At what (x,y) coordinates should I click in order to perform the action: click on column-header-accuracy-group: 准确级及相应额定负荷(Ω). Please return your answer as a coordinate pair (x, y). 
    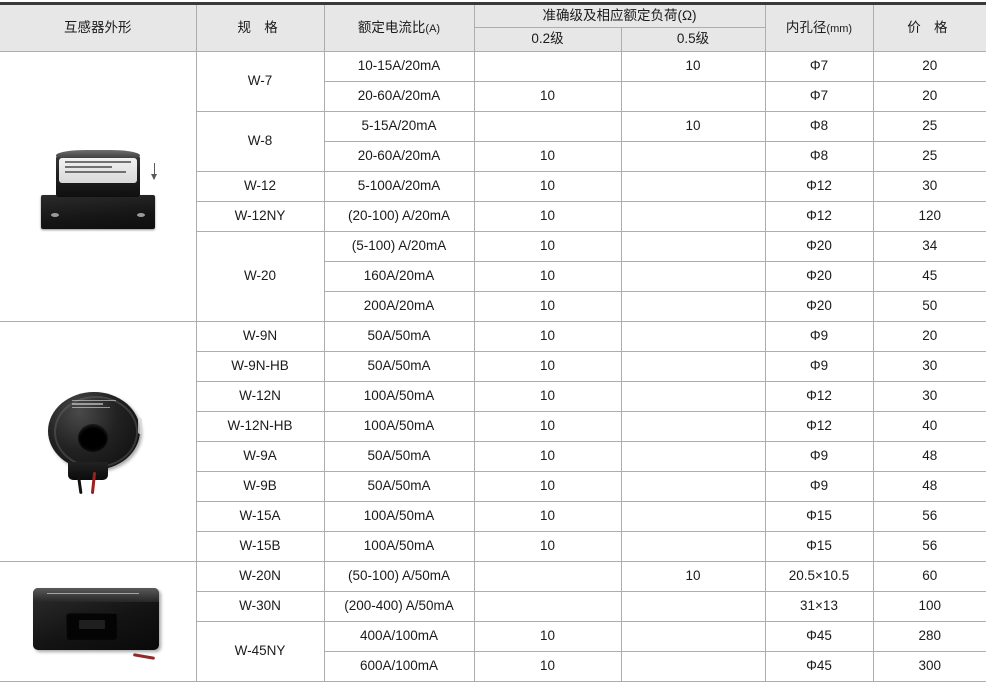
    Looking at the image, I should click on (619, 16).